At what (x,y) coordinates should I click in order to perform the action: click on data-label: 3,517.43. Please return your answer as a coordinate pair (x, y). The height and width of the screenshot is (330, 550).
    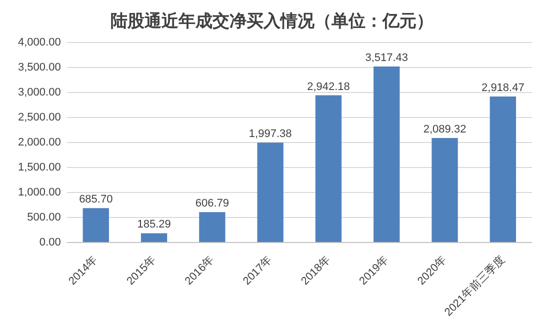
    Looking at the image, I should click on (386, 58).